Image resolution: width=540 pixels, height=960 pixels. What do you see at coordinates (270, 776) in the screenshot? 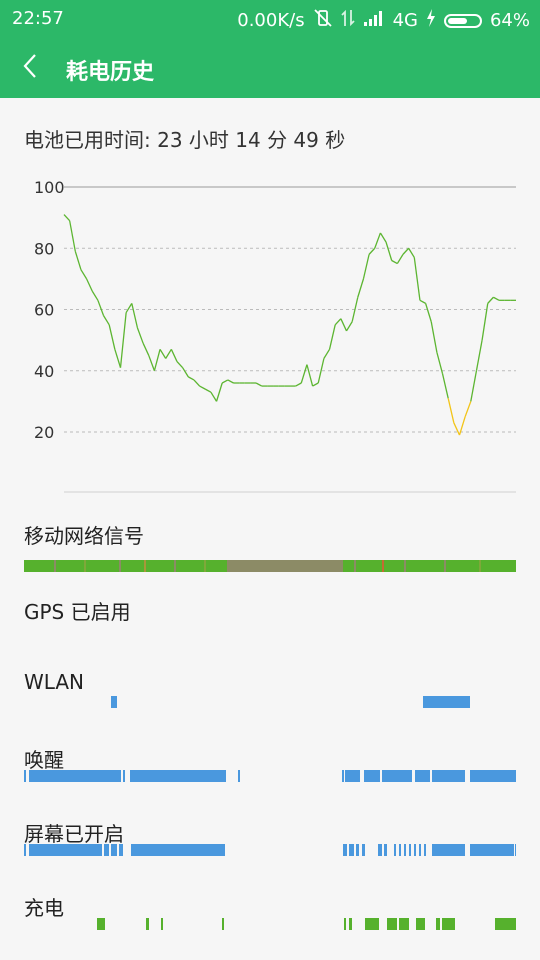
I see `wakeup-timeline` at bounding box center [270, 776].